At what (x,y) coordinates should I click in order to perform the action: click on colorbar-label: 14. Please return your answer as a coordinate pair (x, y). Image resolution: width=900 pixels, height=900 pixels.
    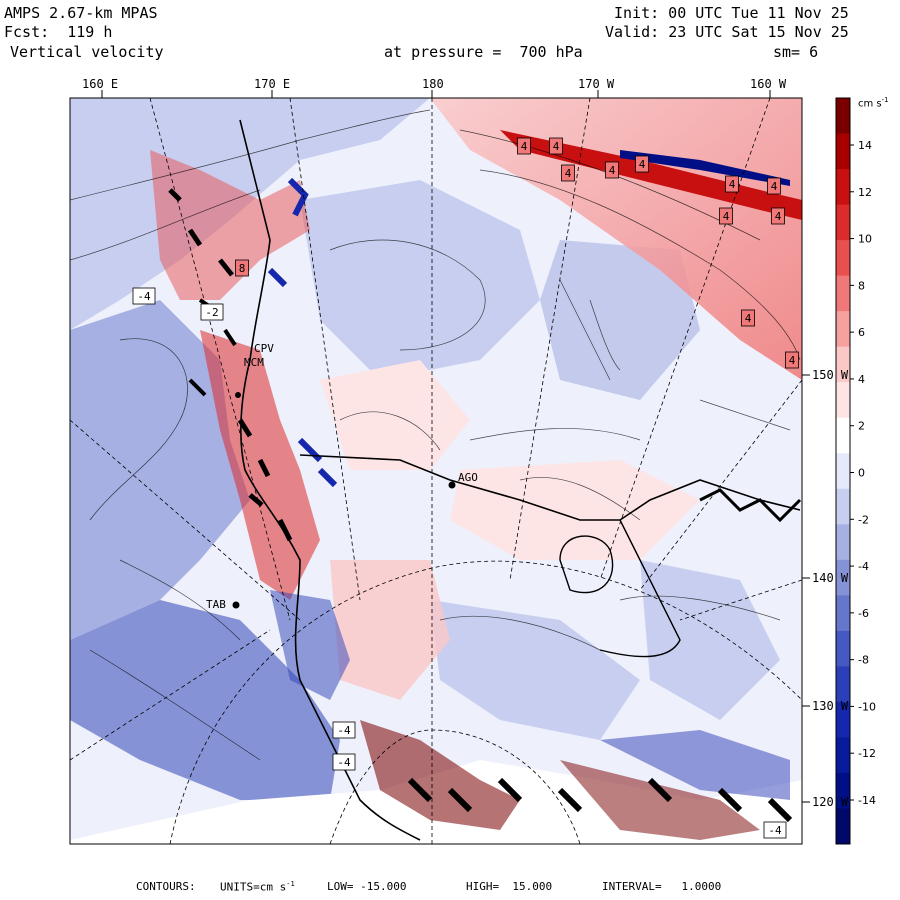
    Looking at the image, I should click on (865, 145).